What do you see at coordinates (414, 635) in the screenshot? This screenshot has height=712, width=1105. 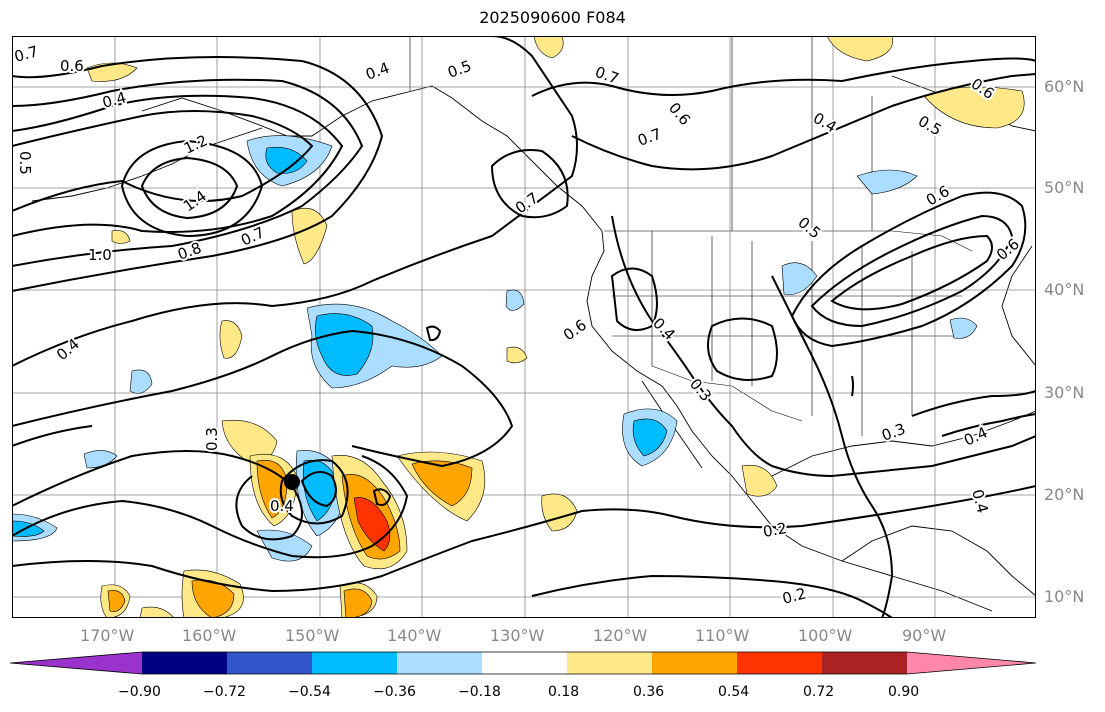 I see `lon-label: 140°W` at bounding box center [414, 635].